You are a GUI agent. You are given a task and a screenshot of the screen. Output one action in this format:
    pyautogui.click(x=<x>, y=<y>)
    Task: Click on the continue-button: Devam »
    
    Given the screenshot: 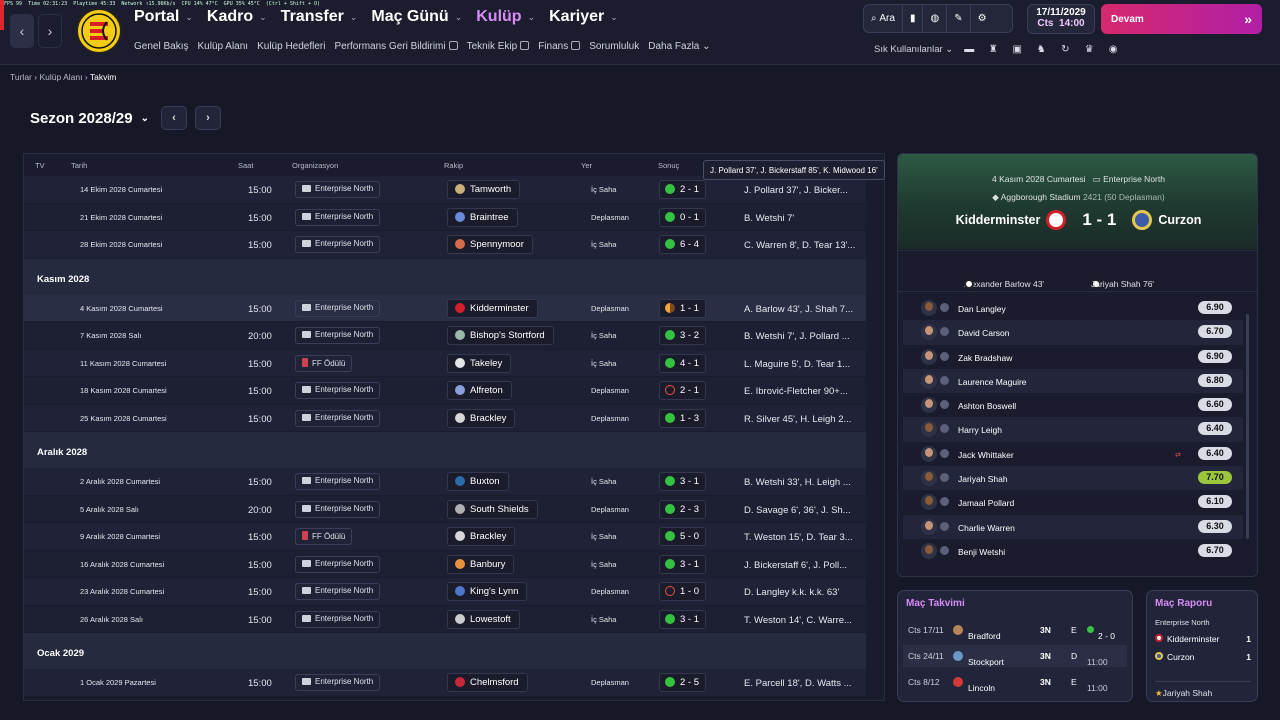 What is the action you would take?
    pyautogui.click(x=1181, y=19)
    